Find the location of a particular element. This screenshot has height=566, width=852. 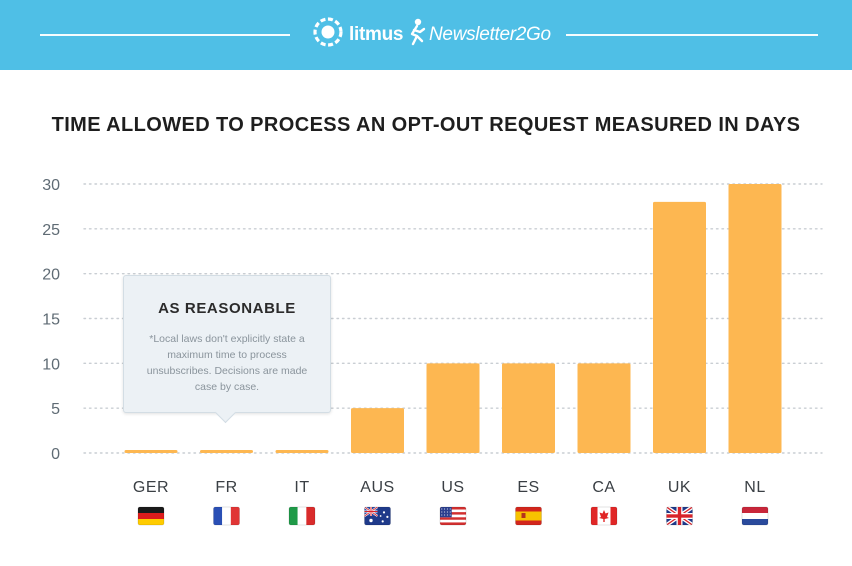

newsletter2go-brand: Newsletter2Go is located at coordinates (478, 34).